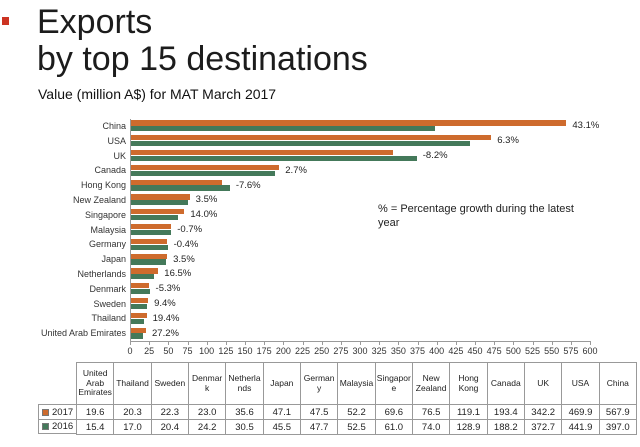  What do you see at coordinates (398, 351) in the screenshot?
I see `x-tick-label: 350` at bounding box center [398, 351].